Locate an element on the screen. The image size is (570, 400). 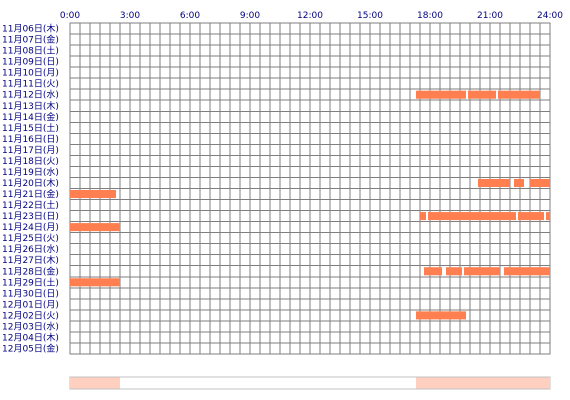
x-tick-label: 15:00 is located at coordinates (370, 16).